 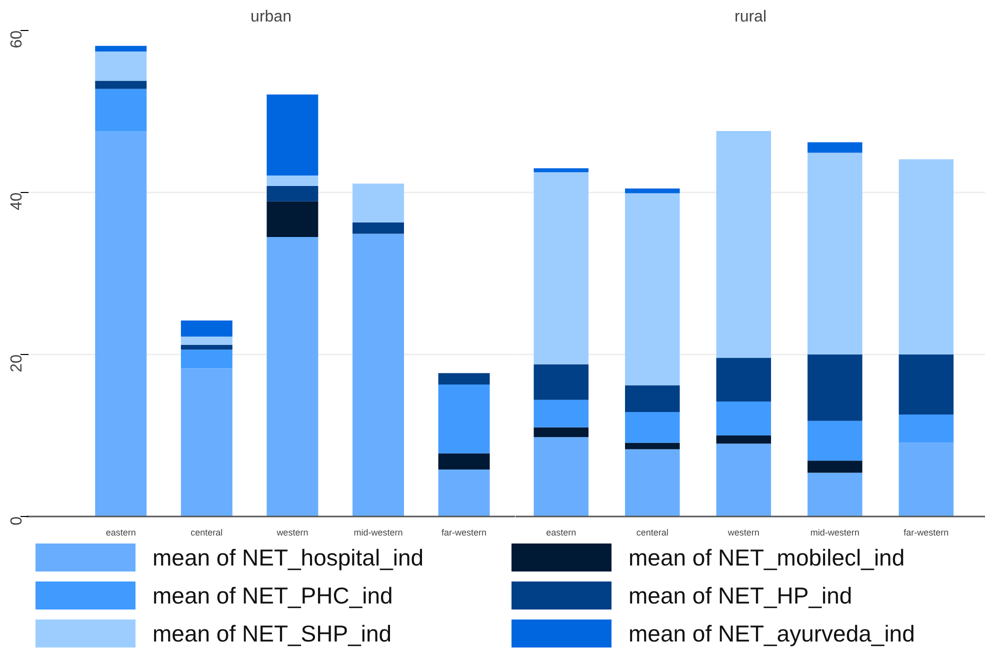 I want to click on y-tick-label: 40, so click(x=17, y=201).